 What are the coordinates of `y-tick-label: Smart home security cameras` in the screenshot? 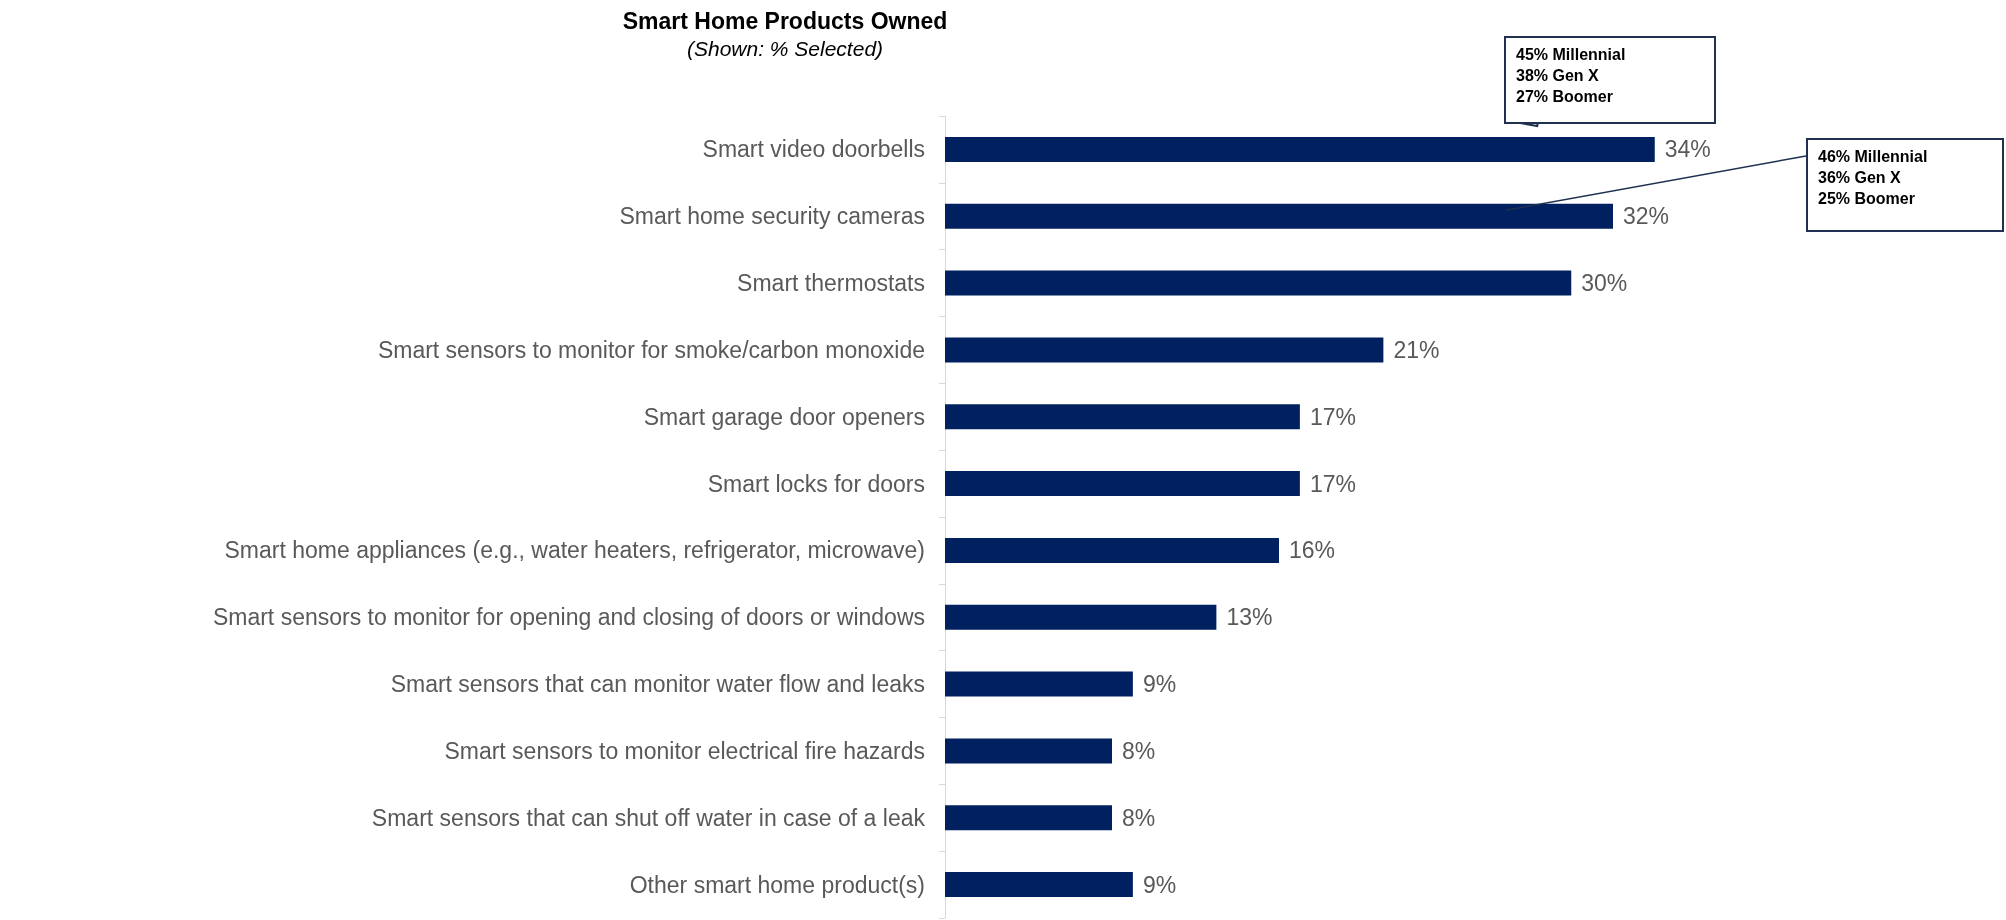 It's located at (772, 216).